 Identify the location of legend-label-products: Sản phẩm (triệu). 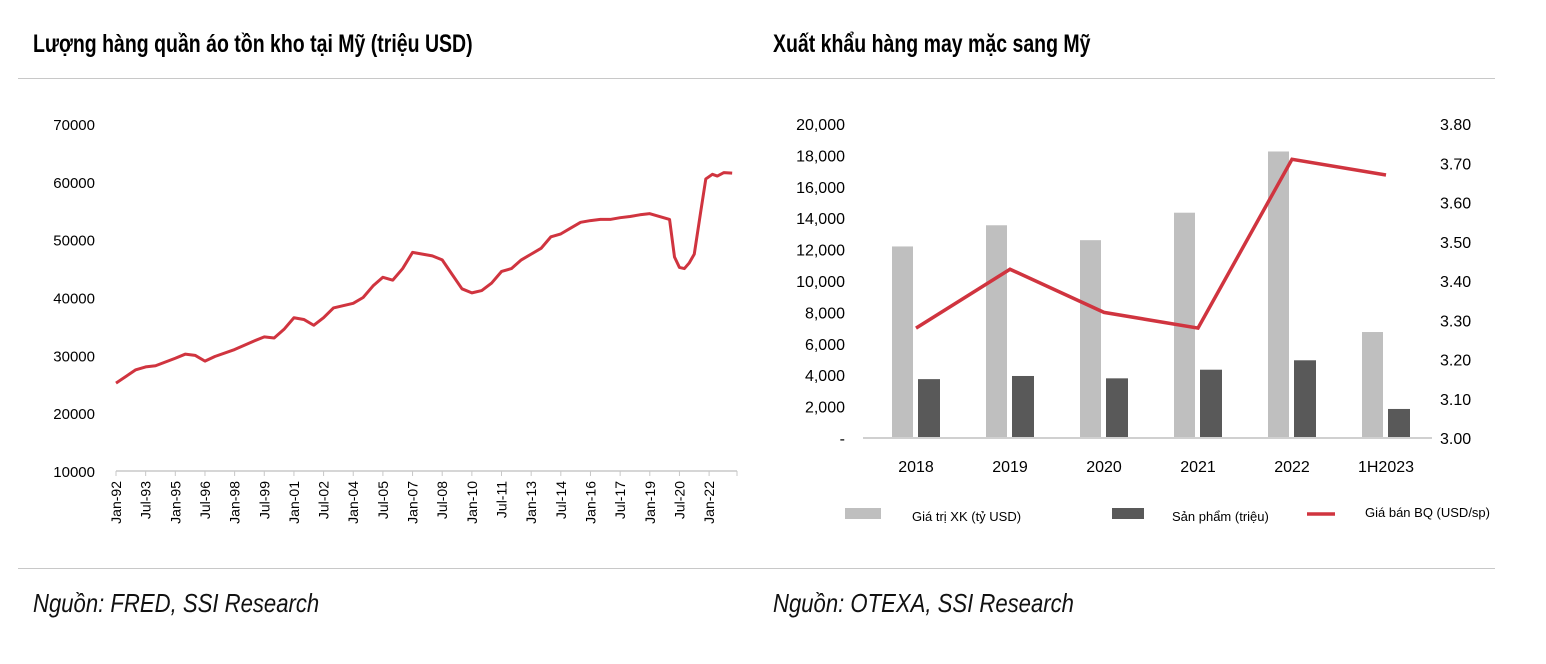
(1220, 516).